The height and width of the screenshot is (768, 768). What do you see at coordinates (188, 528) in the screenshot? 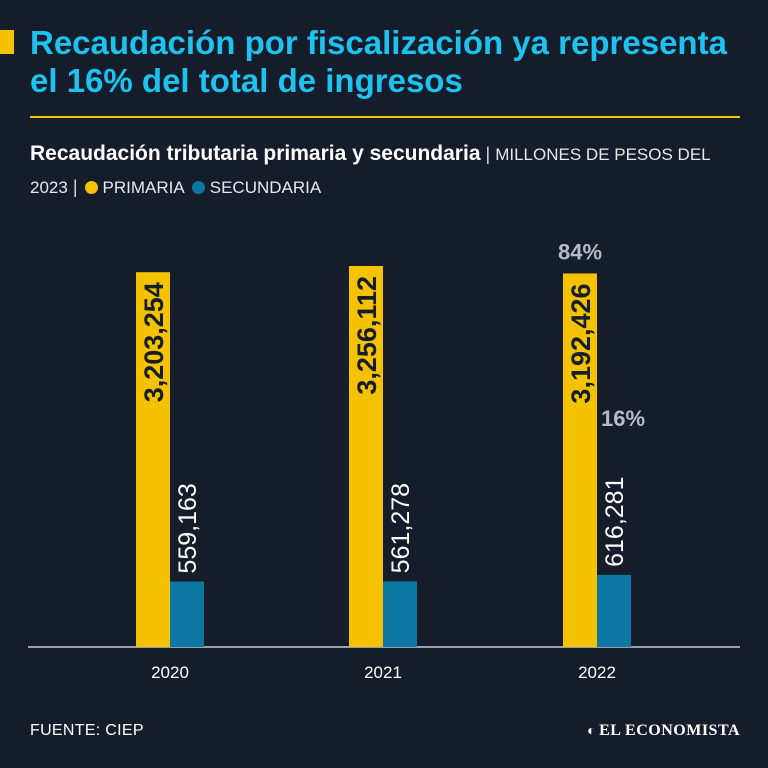
I see `data-label-secundaria-2020: 559,163` at bounding box center [188, 528].